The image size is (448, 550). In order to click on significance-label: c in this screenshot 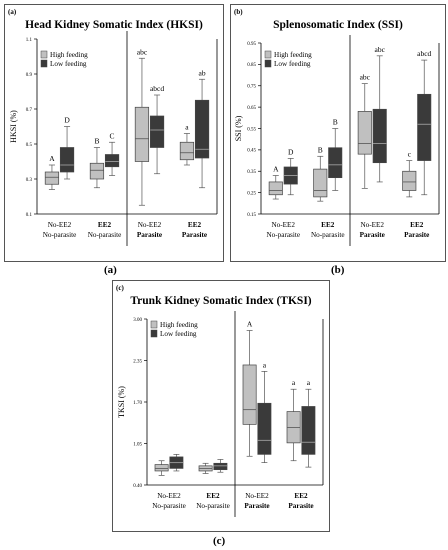, I will do `click(410, 154)`.